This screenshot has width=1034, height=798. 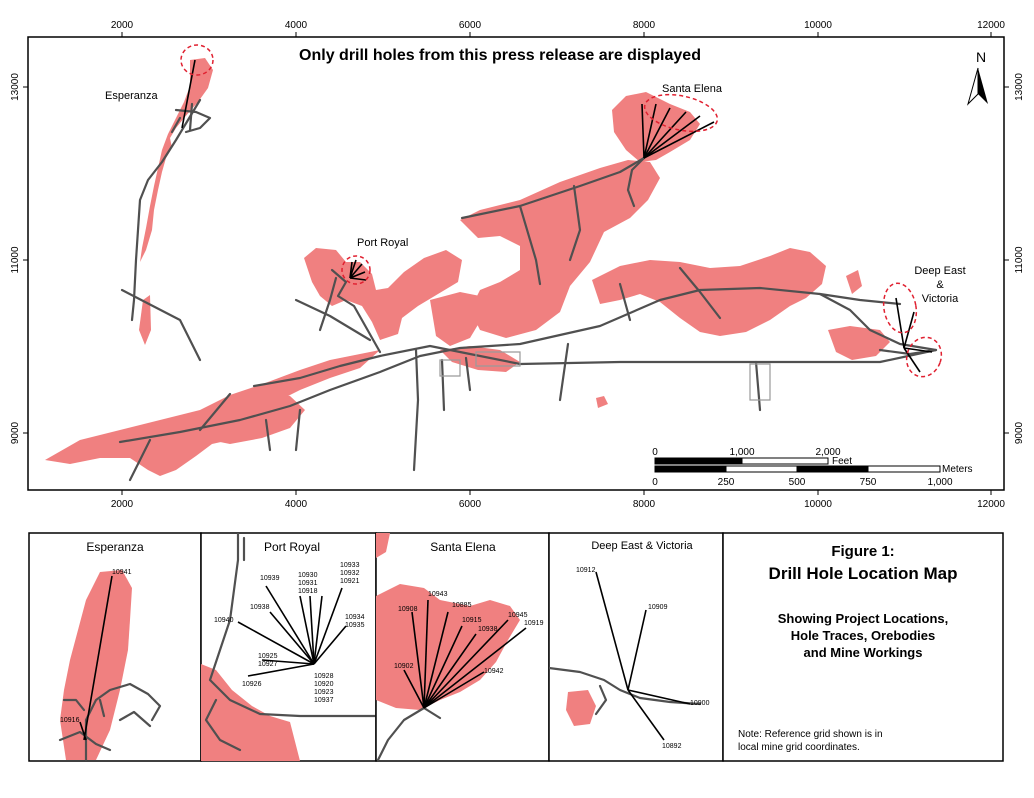 I want to click on label-santa-elena: Santa Elena, so click(x=692, y=89).